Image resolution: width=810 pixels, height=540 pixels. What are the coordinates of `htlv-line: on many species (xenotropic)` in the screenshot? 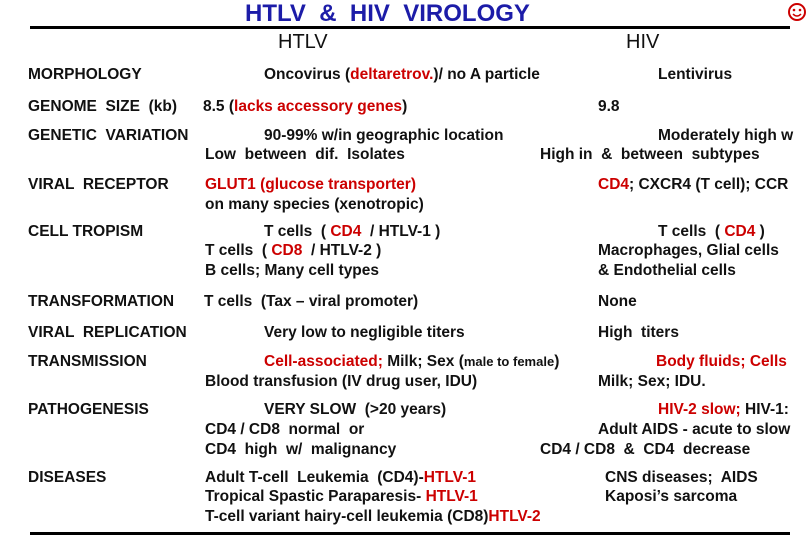 It's located at (314, 205).